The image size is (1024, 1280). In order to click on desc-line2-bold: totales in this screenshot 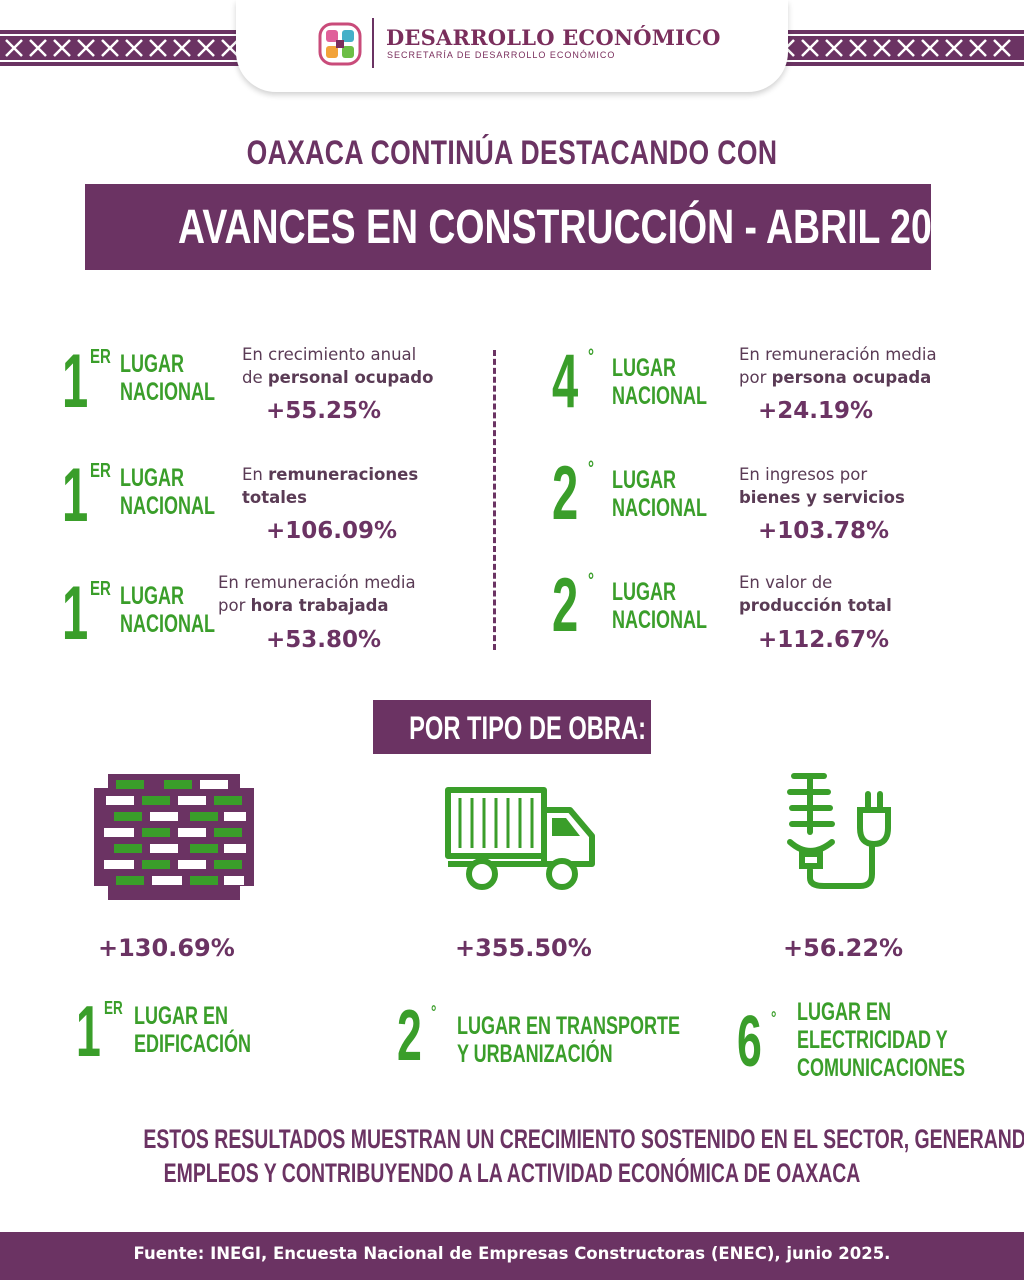, I will do `click(274, 497)`.